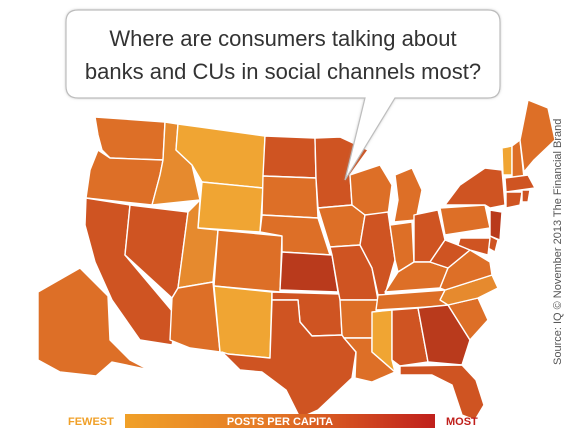 The width and height of the screenshot is (565, 442). What do you see at coordinates (230, 207) in the screenshot?
I see `state-wyoming` at bounding box center [230, 207].